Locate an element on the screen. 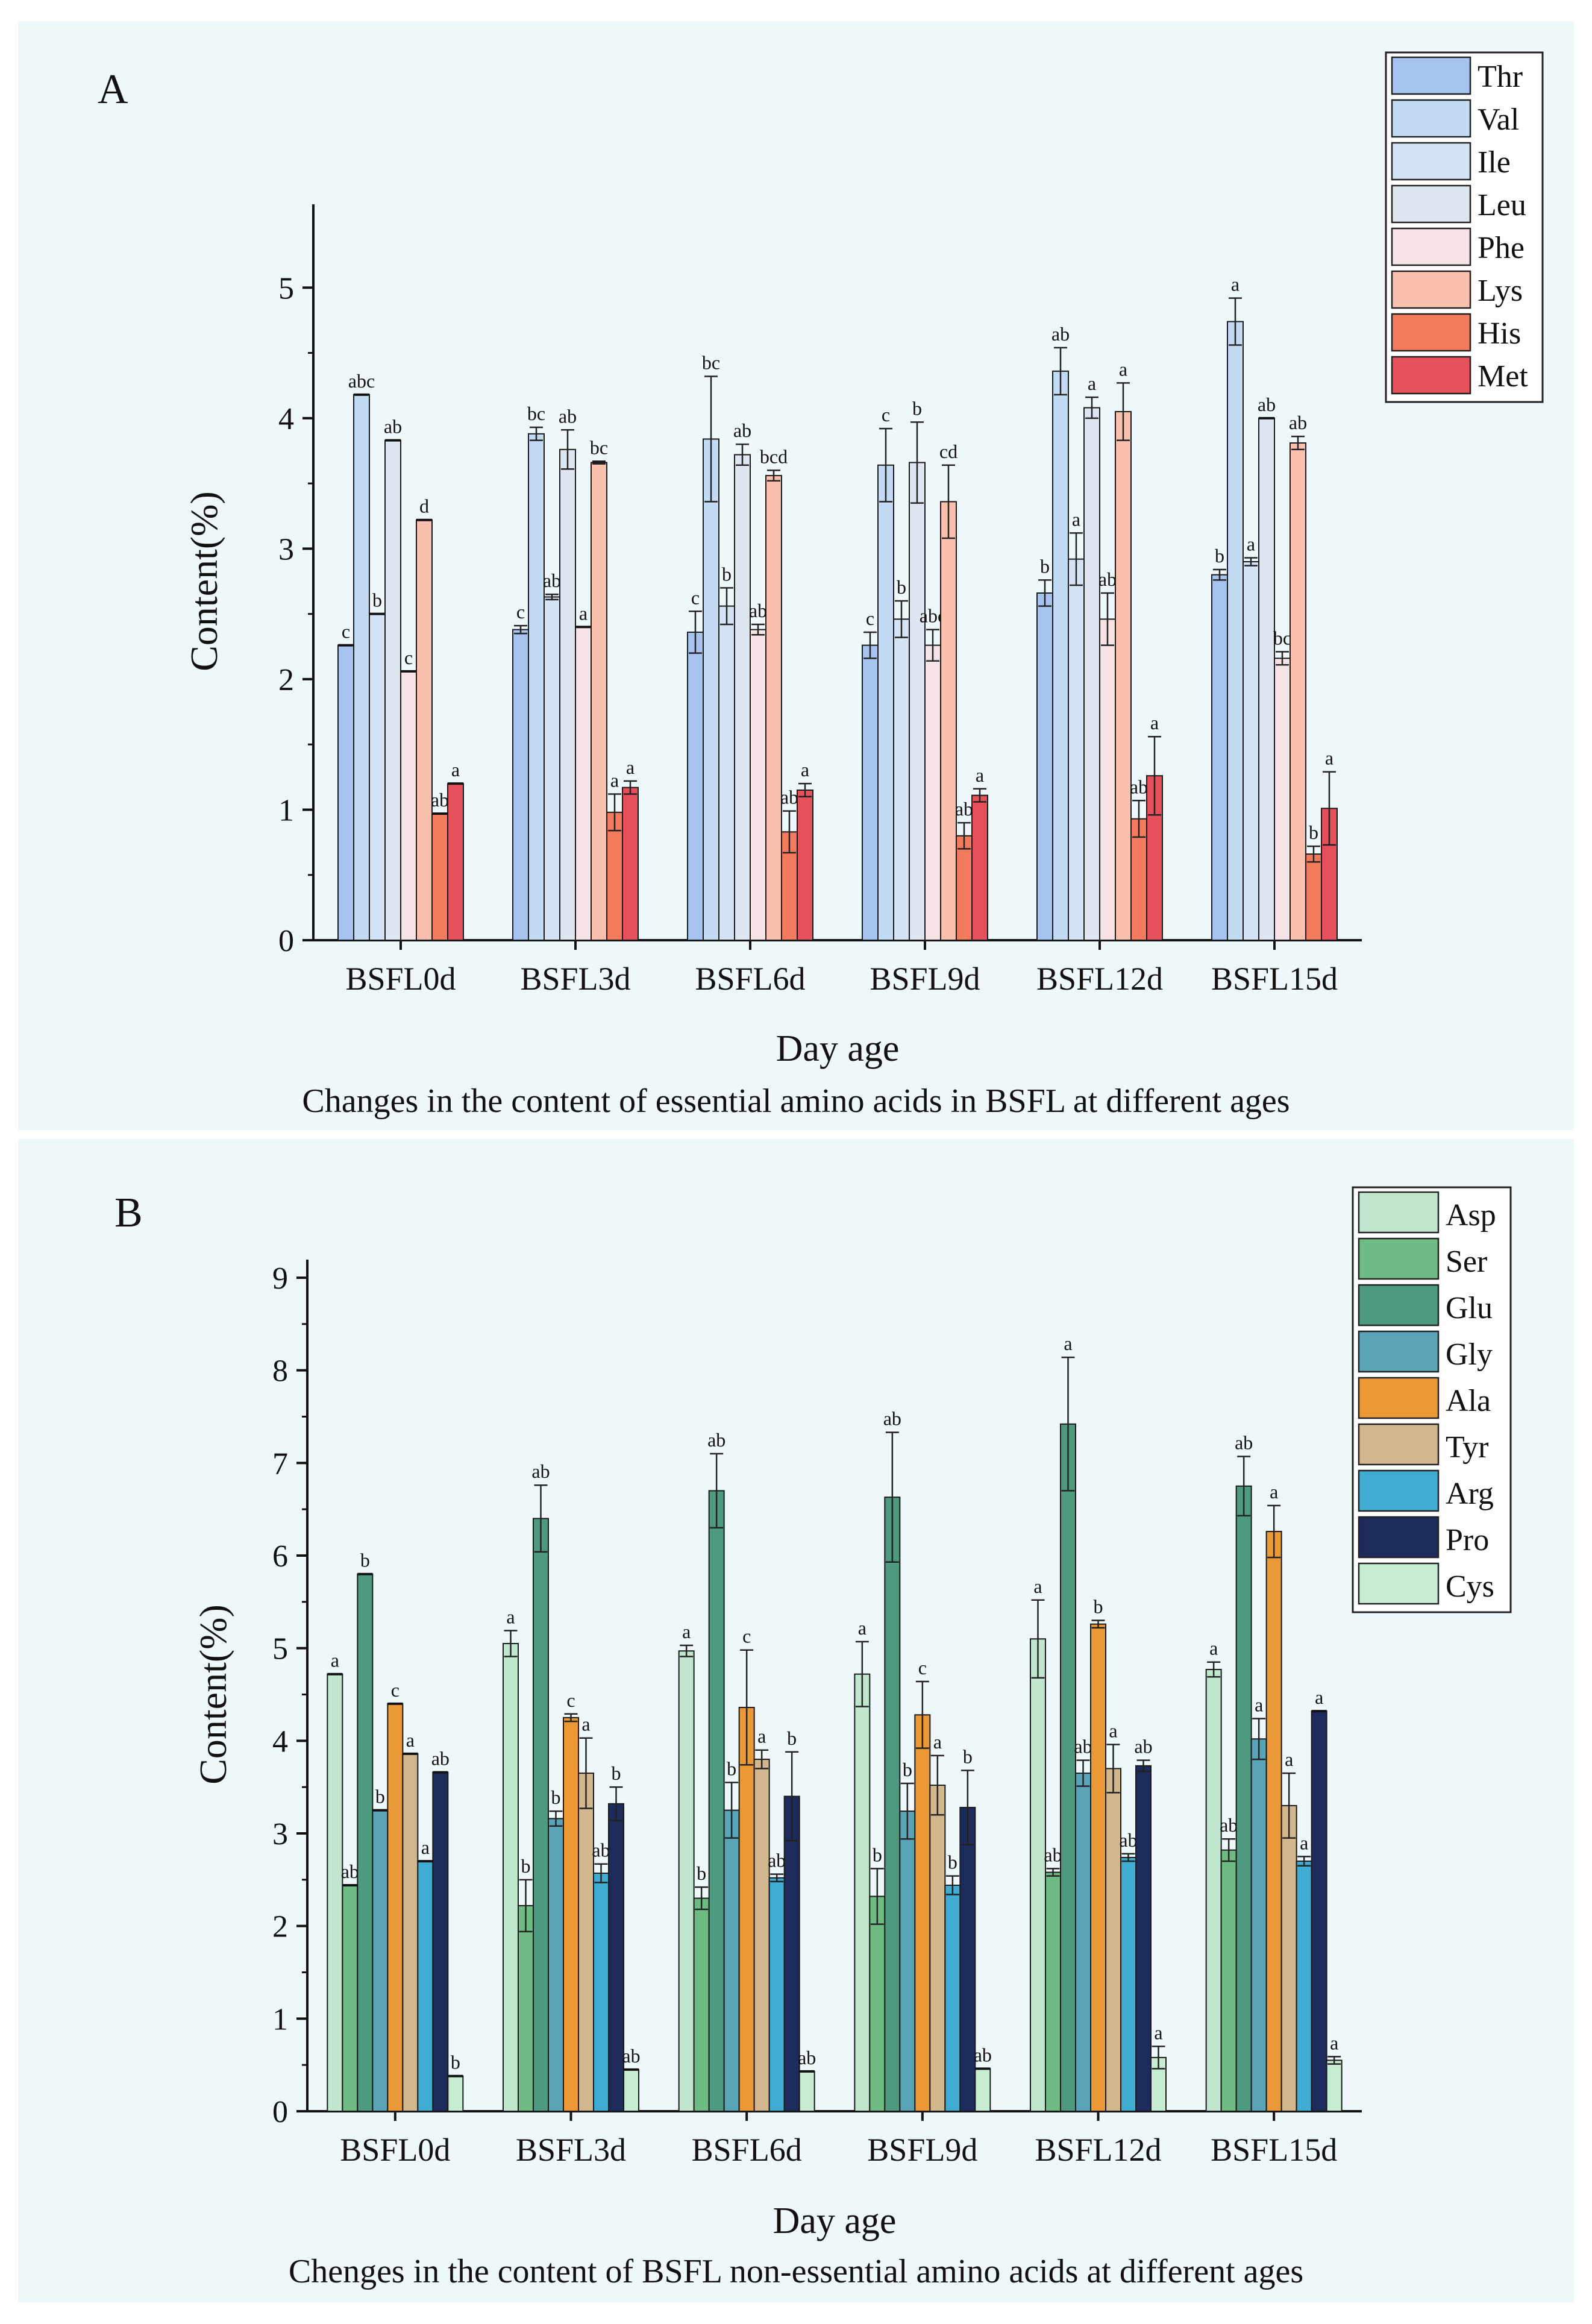 This screenshot has height=2324, width=1592. y-tick-label: 6 is located at coordinates (280, 1556).